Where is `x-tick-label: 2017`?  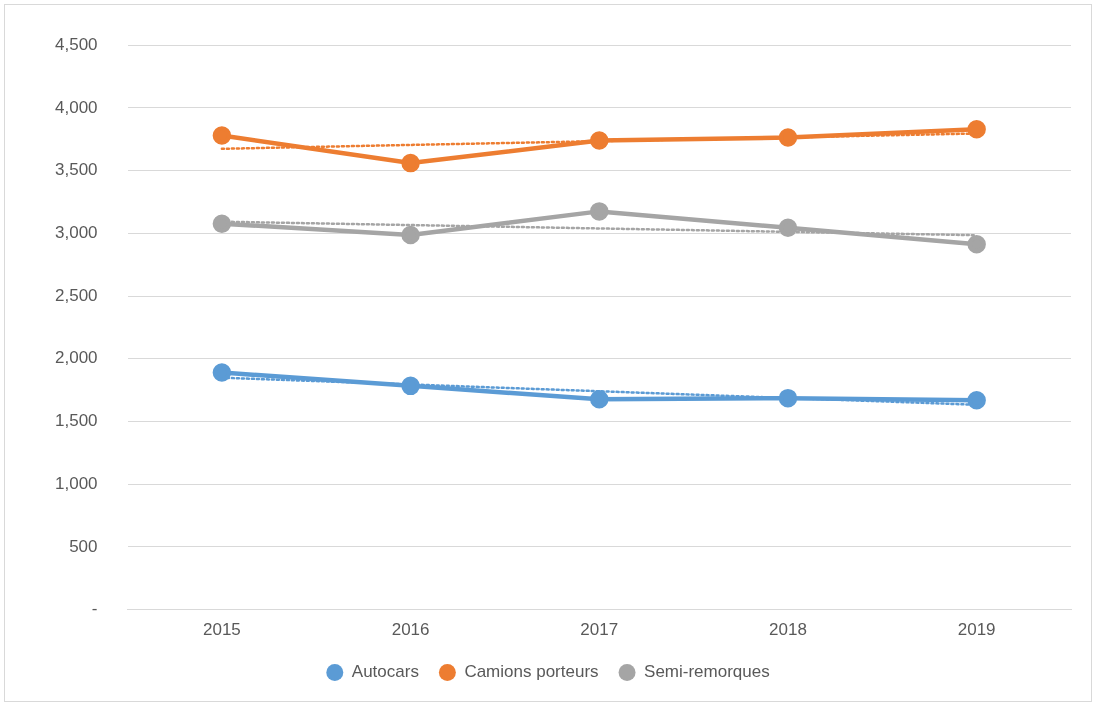
x-tick-label: 2017 is located at coordinates (599, 630).